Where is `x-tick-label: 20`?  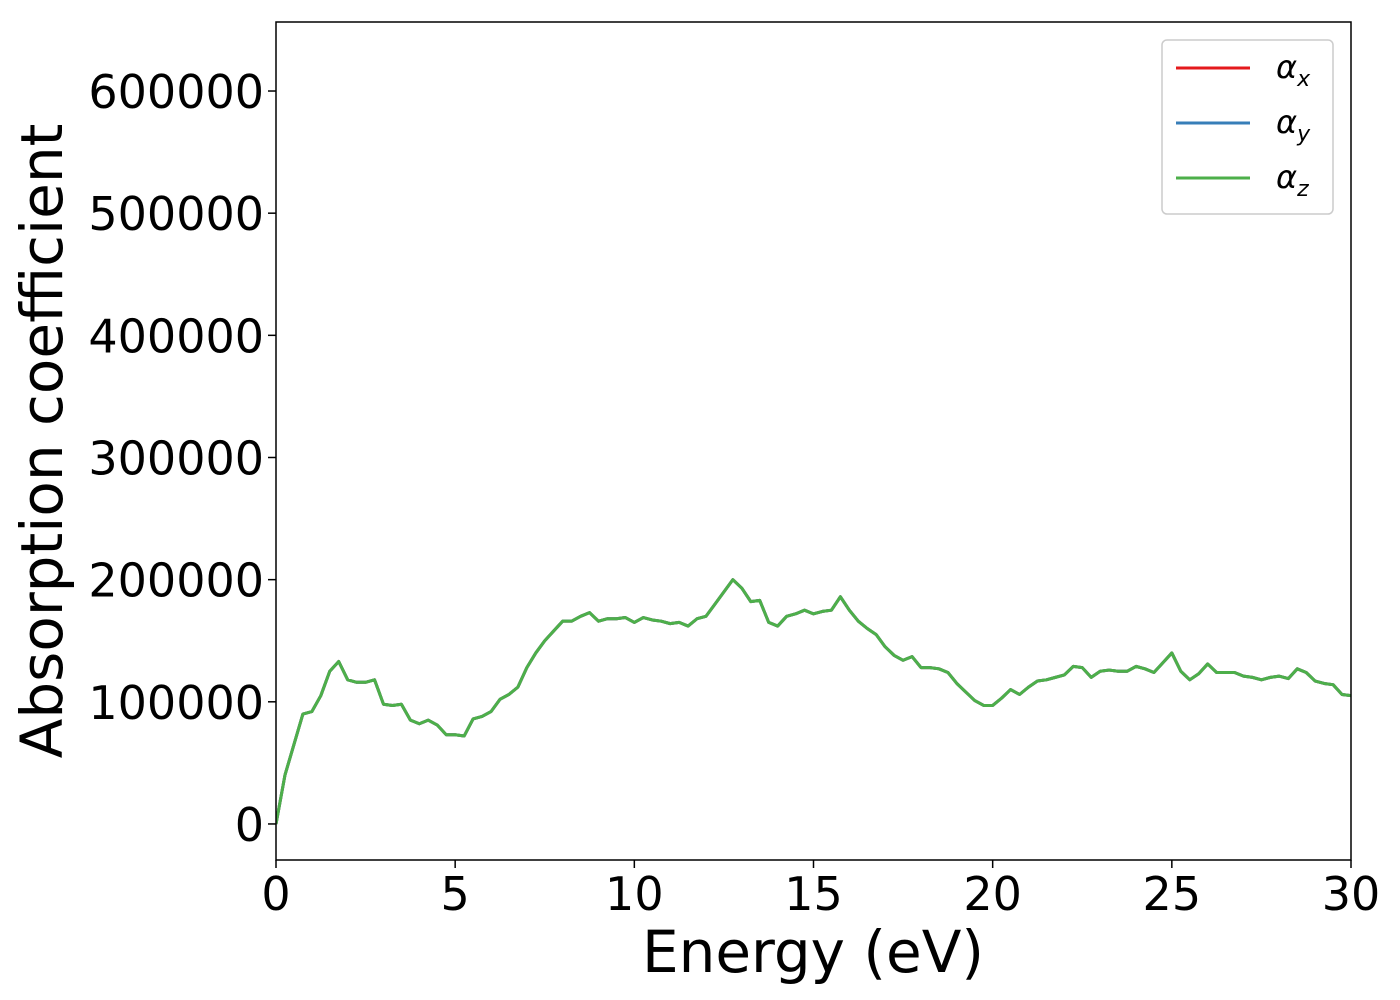
x-tick-label: 20 is located at coordinates (992, 894).